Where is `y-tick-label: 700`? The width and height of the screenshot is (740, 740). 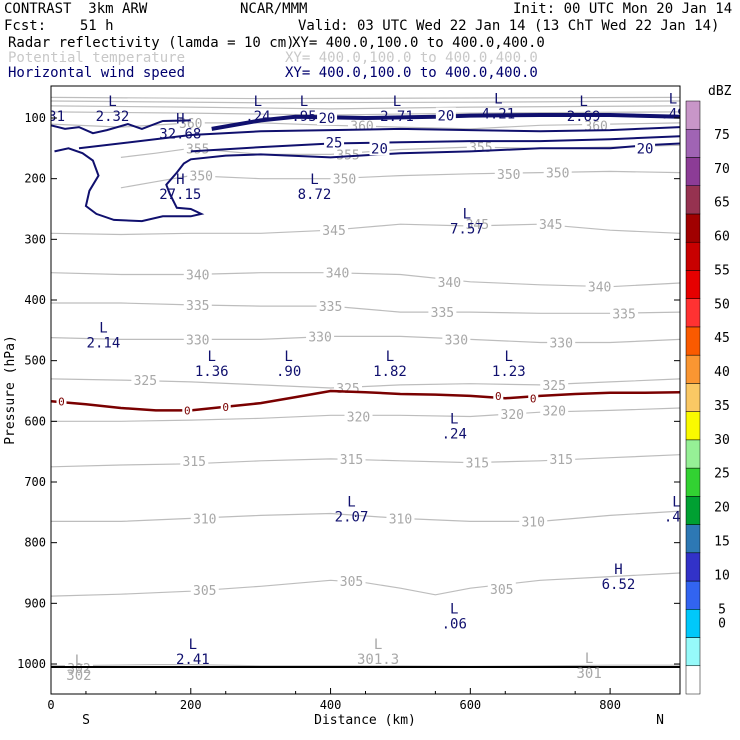
y-tick-label: 700 is located at coordinates (35, 482).